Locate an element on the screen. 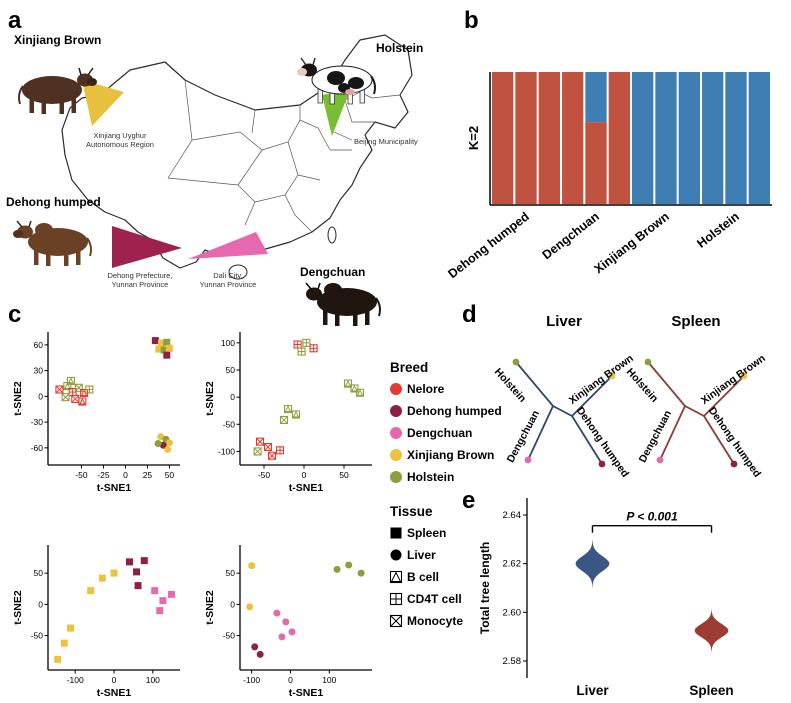 This screenshot has height=703, width=791. legend-title: Breed is located at coordinates (409, 367).